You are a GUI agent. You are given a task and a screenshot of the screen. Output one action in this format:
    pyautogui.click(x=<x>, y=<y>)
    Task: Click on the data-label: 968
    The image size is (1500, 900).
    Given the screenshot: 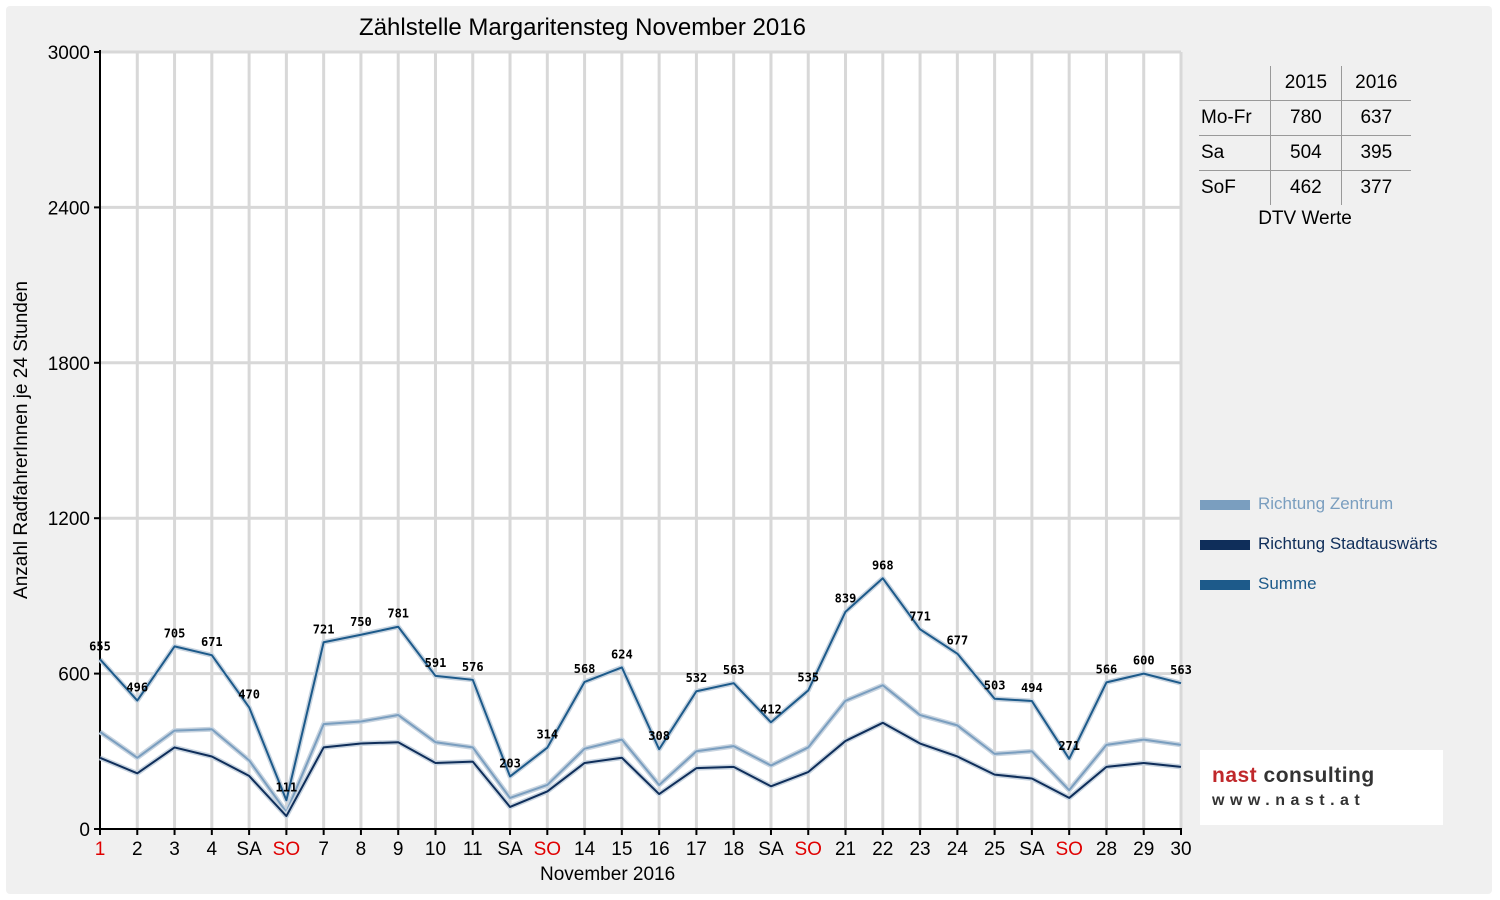 What is the action you would take?
    pyautogui.click(x=883, y=565)
    